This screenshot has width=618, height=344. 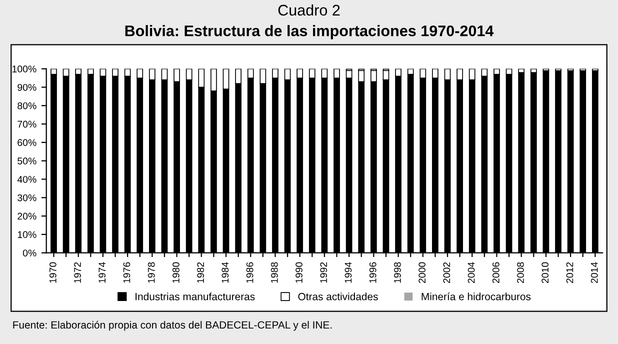 I want to click on x-tick-label: 2000, so click(x=422, y=273).